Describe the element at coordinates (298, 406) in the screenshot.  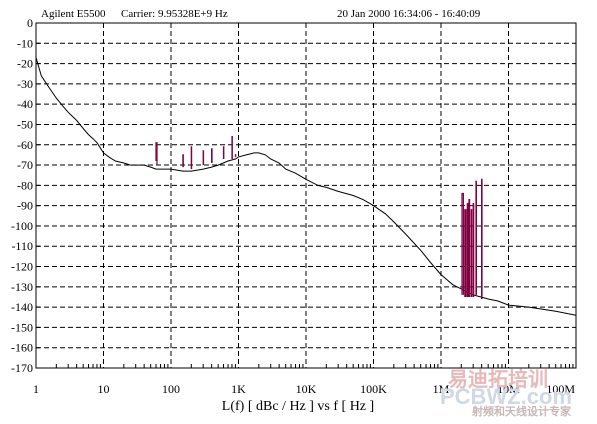
I see `x-axis-title: L(f) [ dBc / Hz ] vs f [ Hz ]` at that location.